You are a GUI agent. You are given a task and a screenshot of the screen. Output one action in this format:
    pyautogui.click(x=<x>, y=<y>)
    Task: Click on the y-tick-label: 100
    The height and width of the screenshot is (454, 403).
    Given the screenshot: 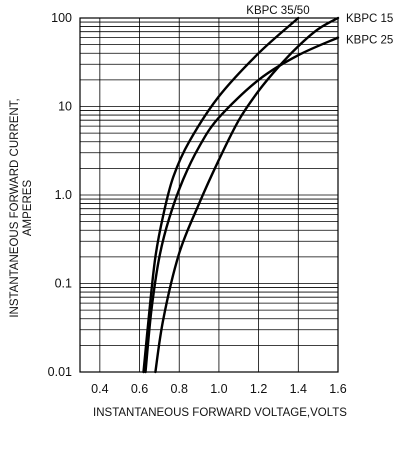 What is the action you would take?
    pyautogui.click(x=61, y=18)
    